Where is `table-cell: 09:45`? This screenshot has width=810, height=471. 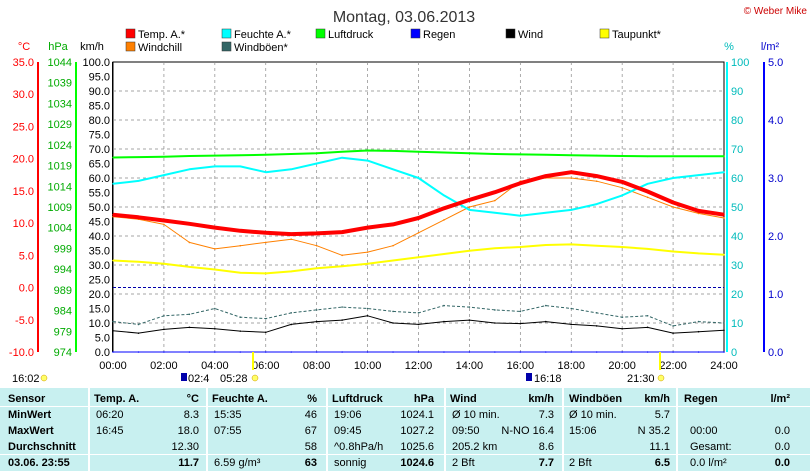 table-cell: 09:45 is located at coordinates (348, 431).